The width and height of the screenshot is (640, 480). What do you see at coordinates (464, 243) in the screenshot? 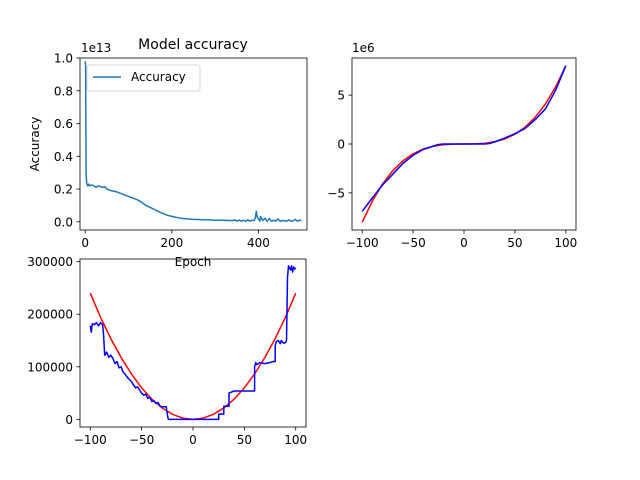
I see `cubic-x-tick-label: 0` at bounding box center [464, 243].